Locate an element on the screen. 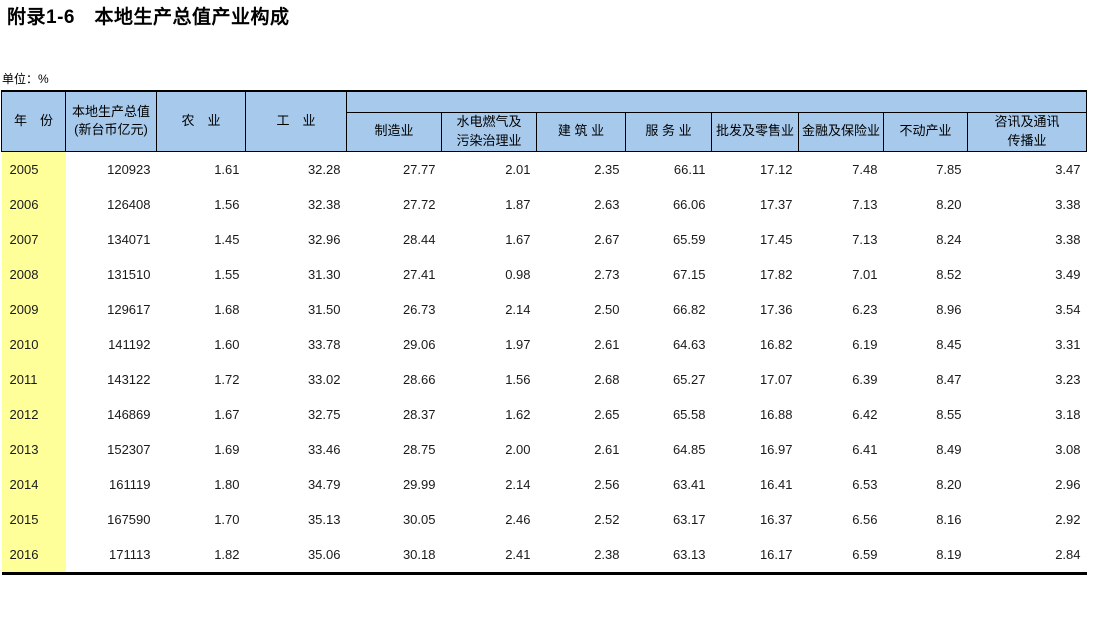 This screenshot has height=623, width=1094. value-cell: 65.58 is located at coordinates (689, 414).